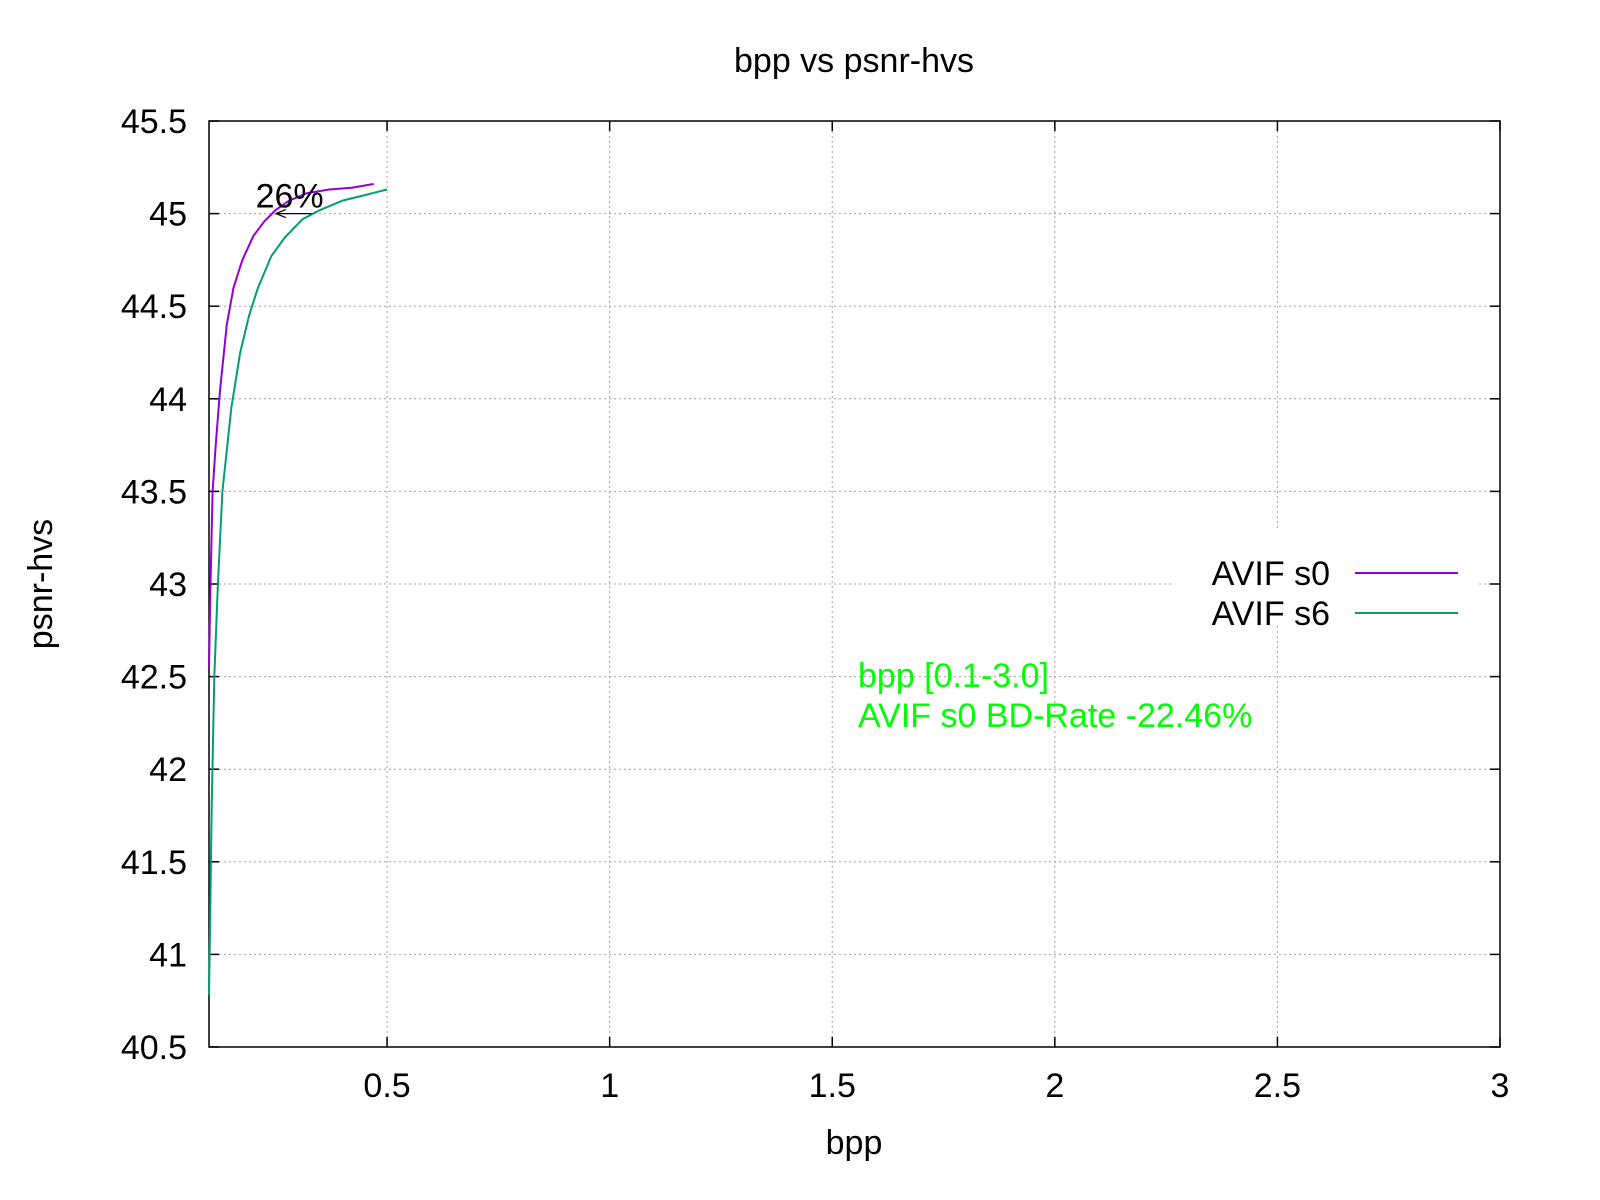 The height and width of the screenshot is (1200, 1600). I want to click on series-line-avif-s0, so click(291, 425).